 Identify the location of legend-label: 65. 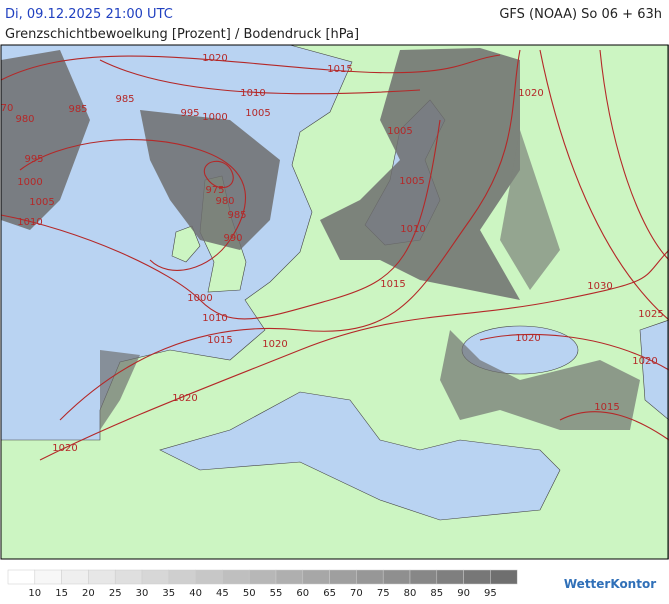
(329, 593).